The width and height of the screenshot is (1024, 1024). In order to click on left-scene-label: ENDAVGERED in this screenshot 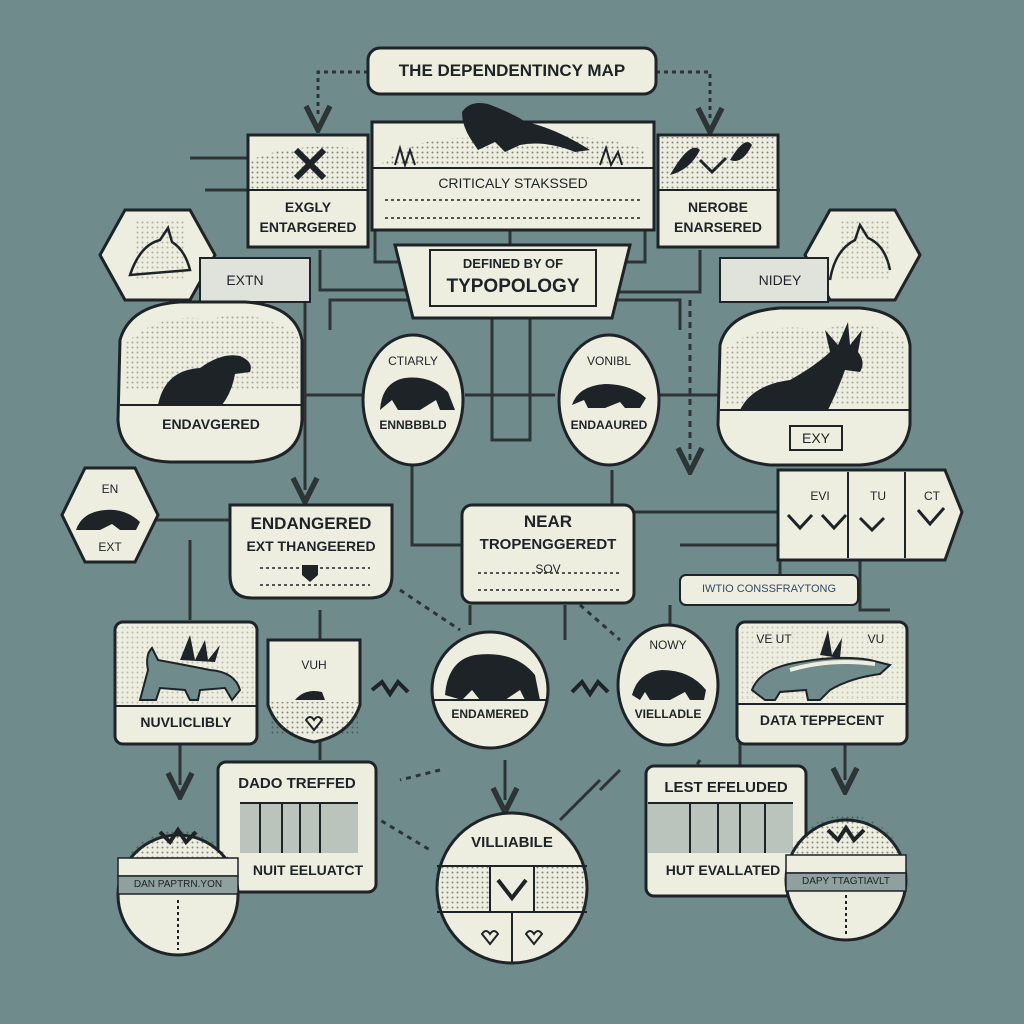, I will do `click(211, 423)`.